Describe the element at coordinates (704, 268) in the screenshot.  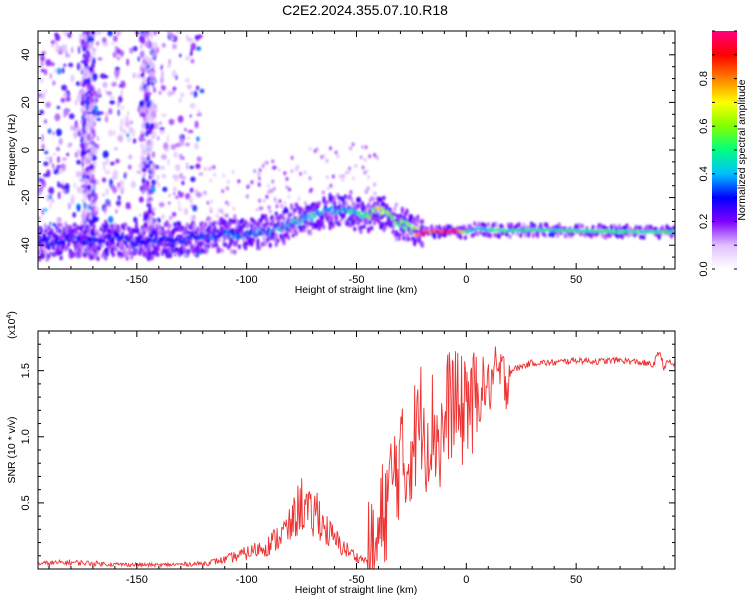
I see `colorbar-tick-label: 0.0` at that location.